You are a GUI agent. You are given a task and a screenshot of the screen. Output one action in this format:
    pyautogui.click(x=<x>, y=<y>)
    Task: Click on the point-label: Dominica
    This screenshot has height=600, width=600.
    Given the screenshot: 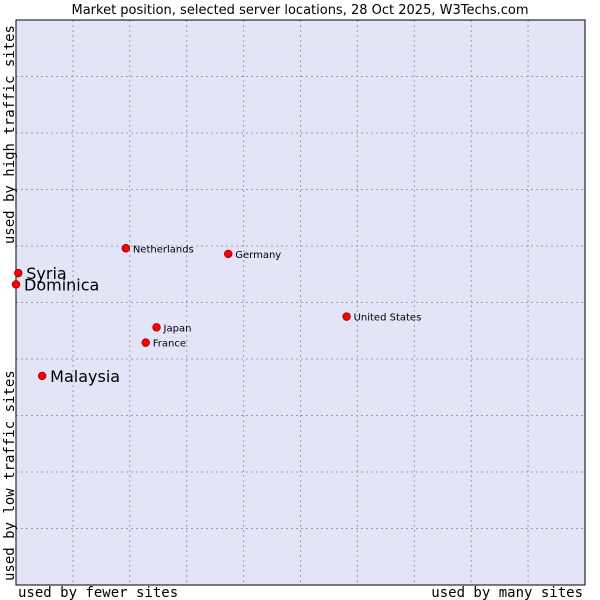 What is the action you would take?
    pyautogui.click(x=61, y=284)
    